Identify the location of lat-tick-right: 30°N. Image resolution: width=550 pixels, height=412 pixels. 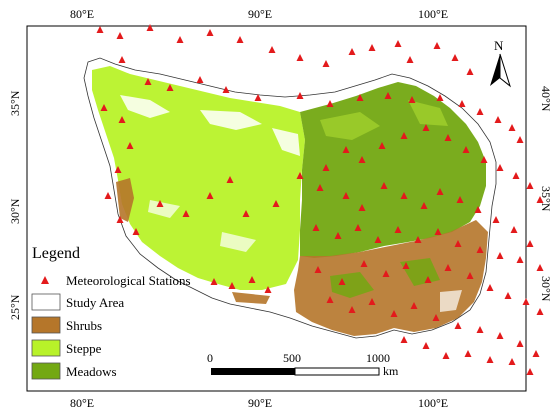
(544, 289).